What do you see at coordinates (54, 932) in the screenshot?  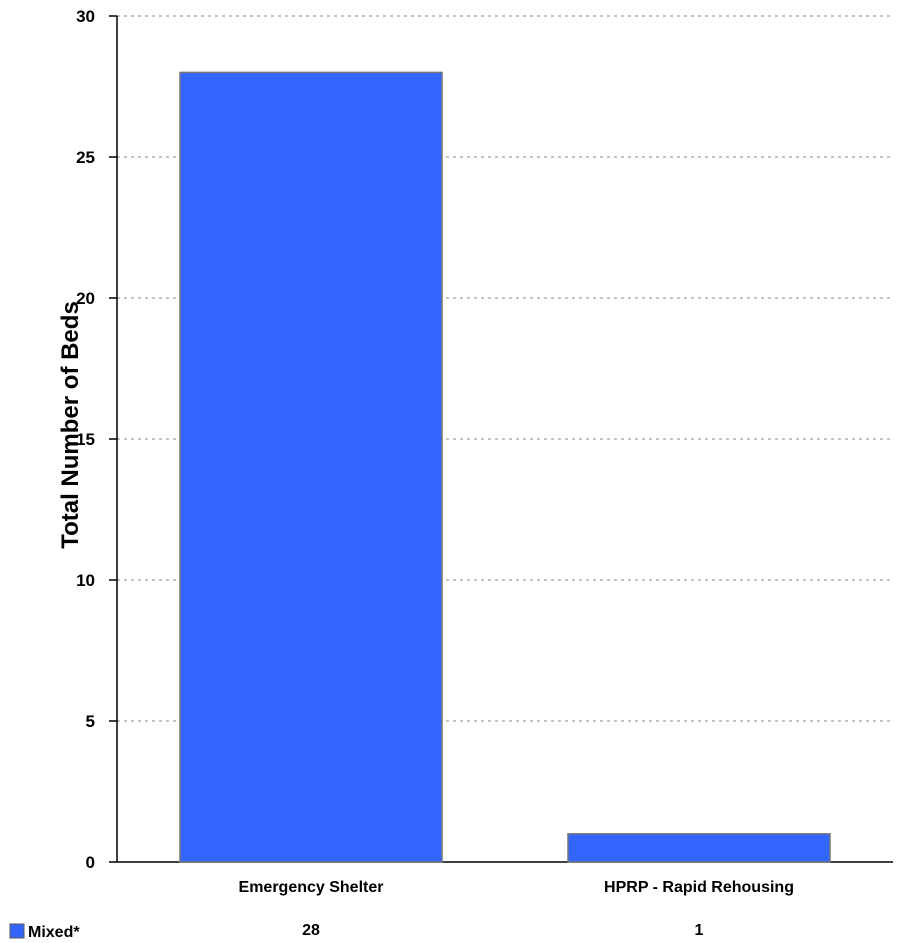 I see `legend-label: Mixed*` at bounding box center [54, 932].